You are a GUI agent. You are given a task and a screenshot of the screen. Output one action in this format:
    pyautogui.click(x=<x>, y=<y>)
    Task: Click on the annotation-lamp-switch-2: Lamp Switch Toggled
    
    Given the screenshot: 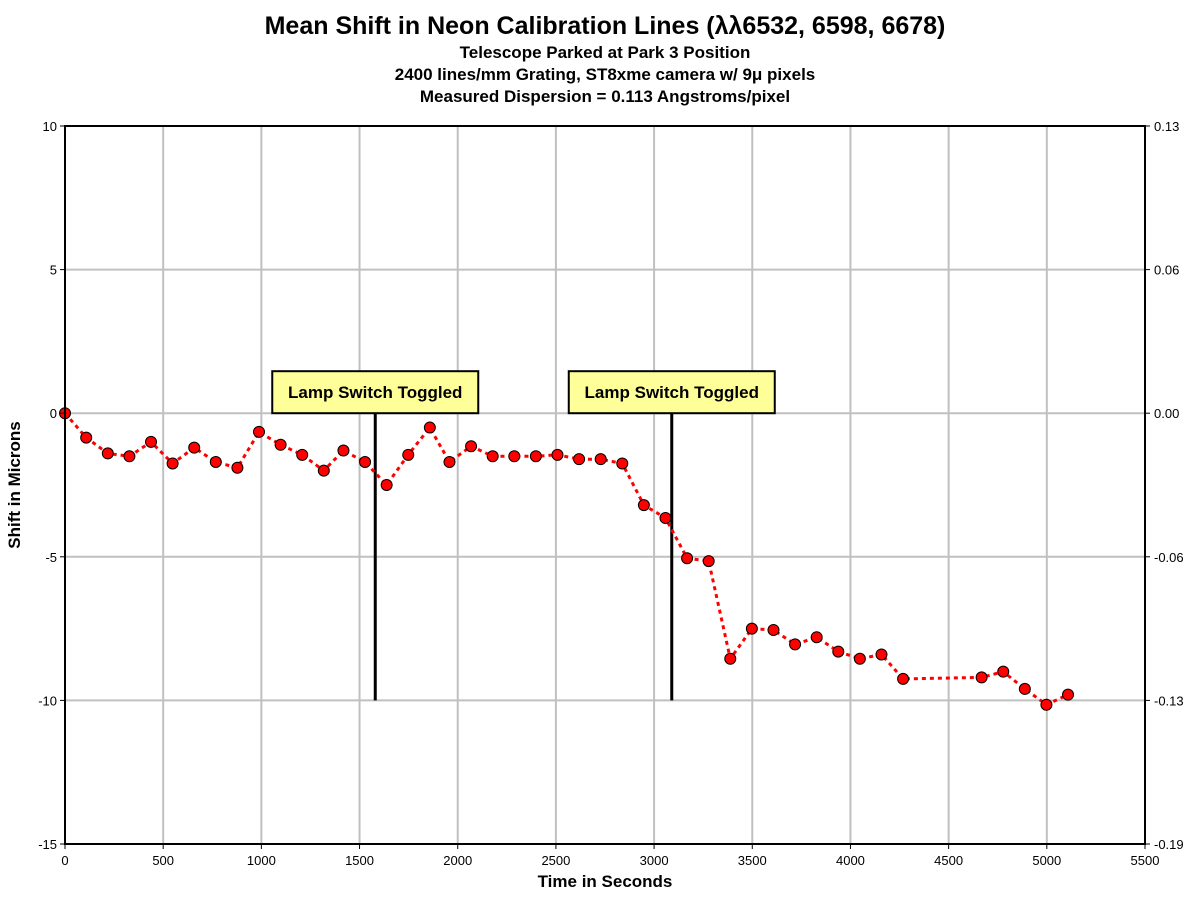 What is the action you would take?
    pyautogui.click(x=671, y=535)
    